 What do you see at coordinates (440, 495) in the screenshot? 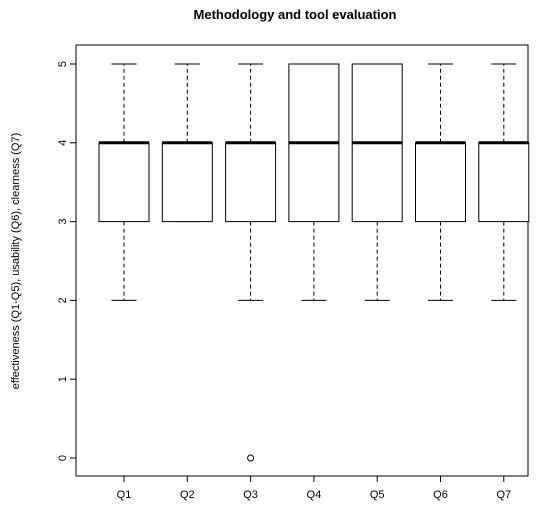
I see `x-tick-label: Q6` at bounding box center [440, 495].